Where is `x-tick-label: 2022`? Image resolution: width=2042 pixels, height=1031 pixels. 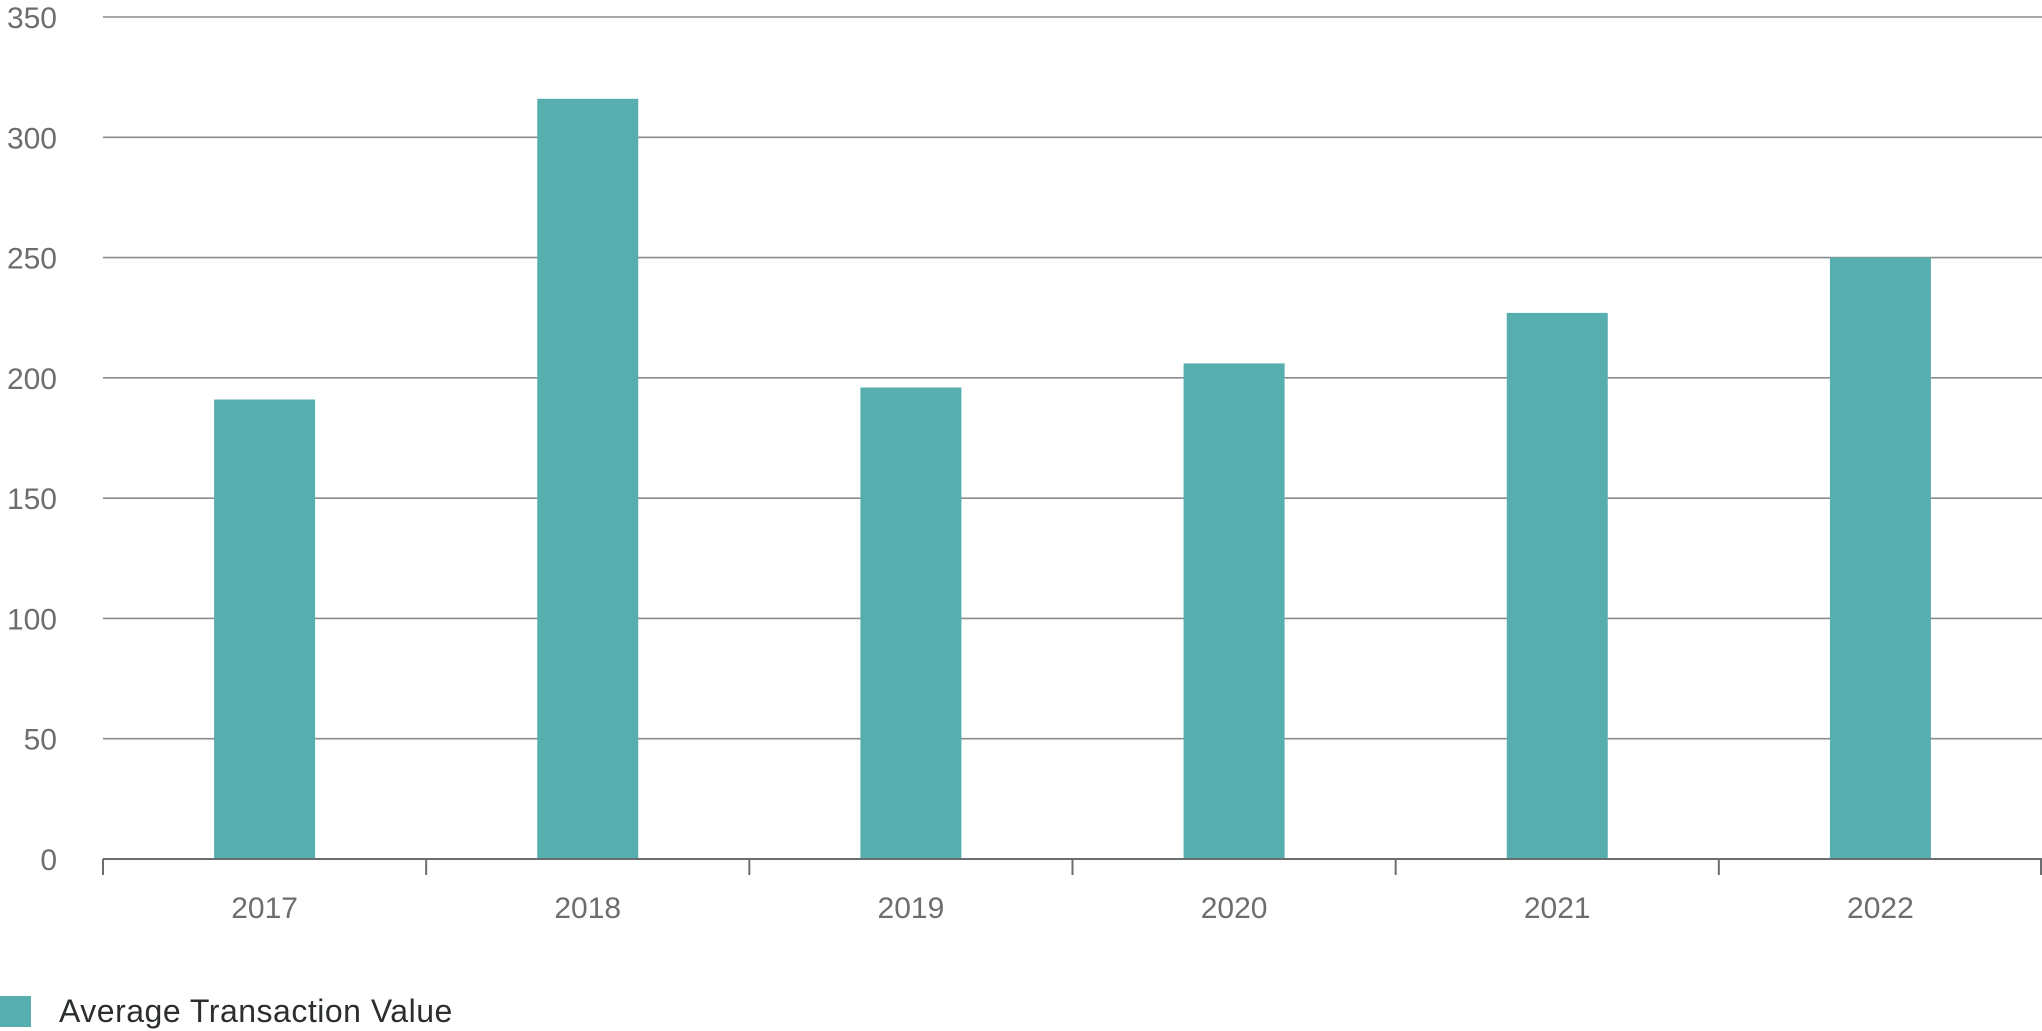
x-tick-label: 2022 is located at coordinates (1880, 908).